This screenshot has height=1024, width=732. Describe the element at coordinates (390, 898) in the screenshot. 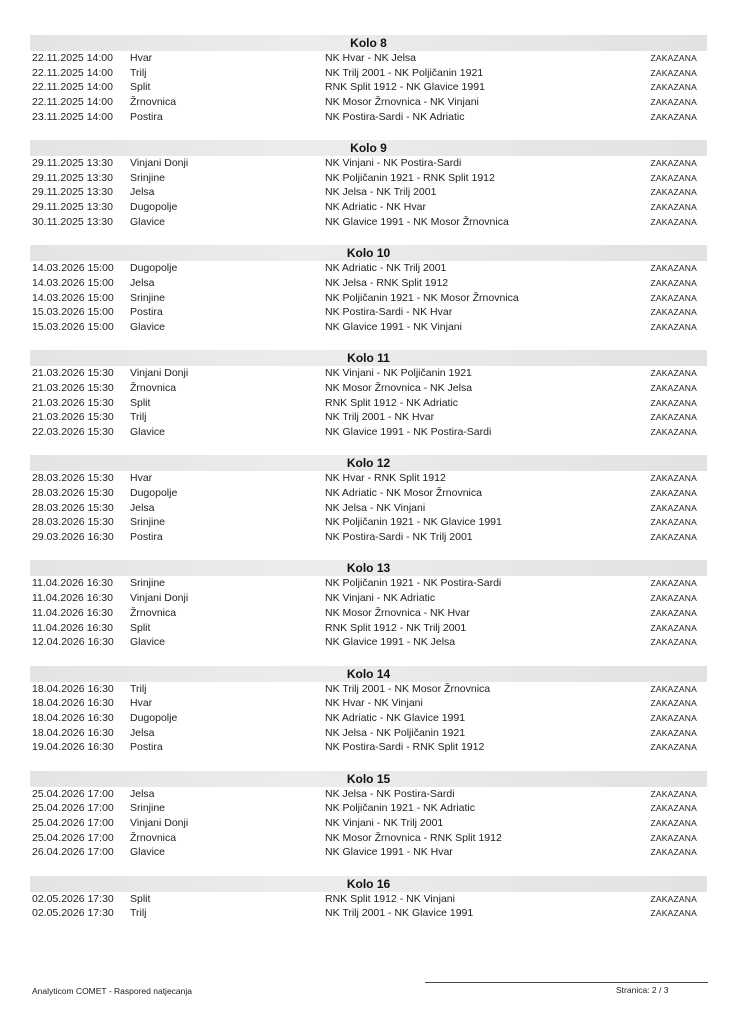

I see `match-teams: RNK Split 1912 - NK Vinjani` at that location.